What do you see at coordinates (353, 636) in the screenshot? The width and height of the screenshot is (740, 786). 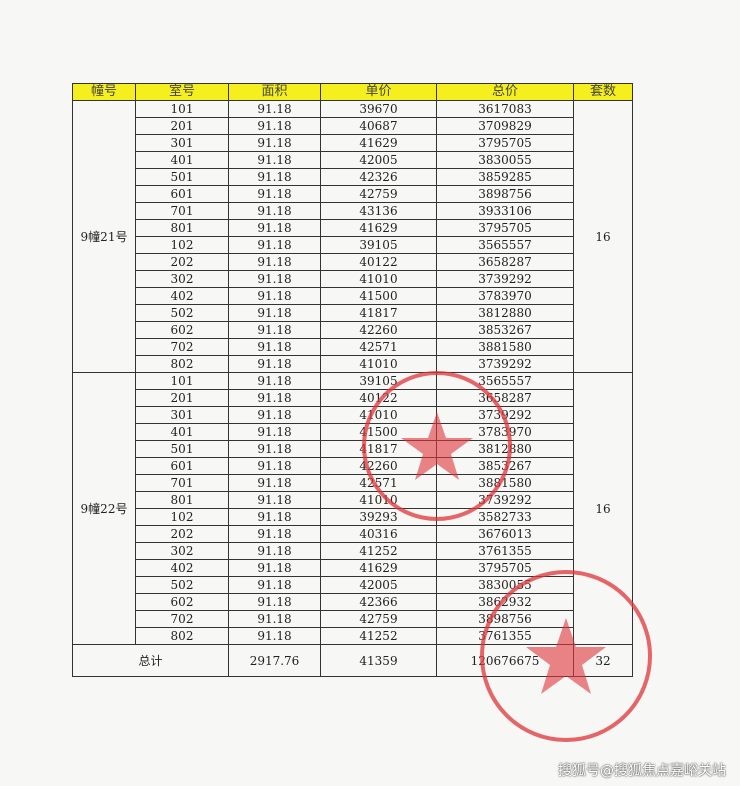 I see `table-row: 802 91.18 41252 3761355` at bounding box center [353, 636].